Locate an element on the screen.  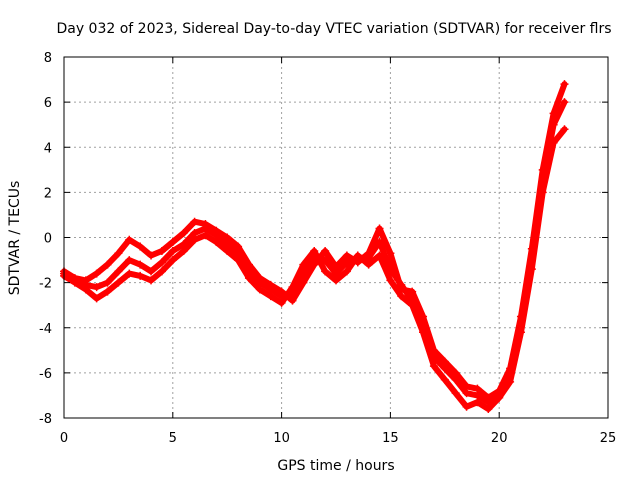
y-tick-label: 4 is located at coordinates (48, 148).